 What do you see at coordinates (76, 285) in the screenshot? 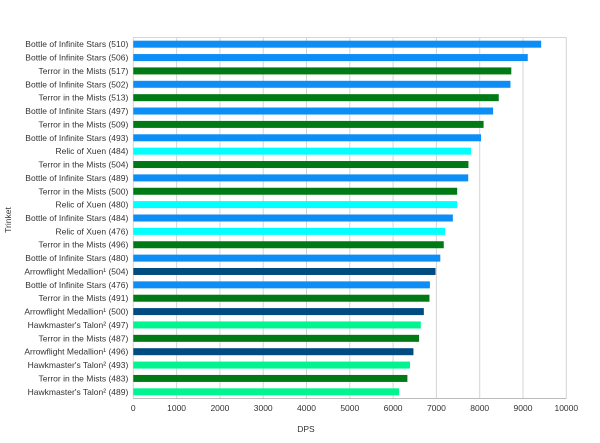
I see `y-tick-label: Bottle of Infinite Stars (476)` at bounding box center [76, 285].